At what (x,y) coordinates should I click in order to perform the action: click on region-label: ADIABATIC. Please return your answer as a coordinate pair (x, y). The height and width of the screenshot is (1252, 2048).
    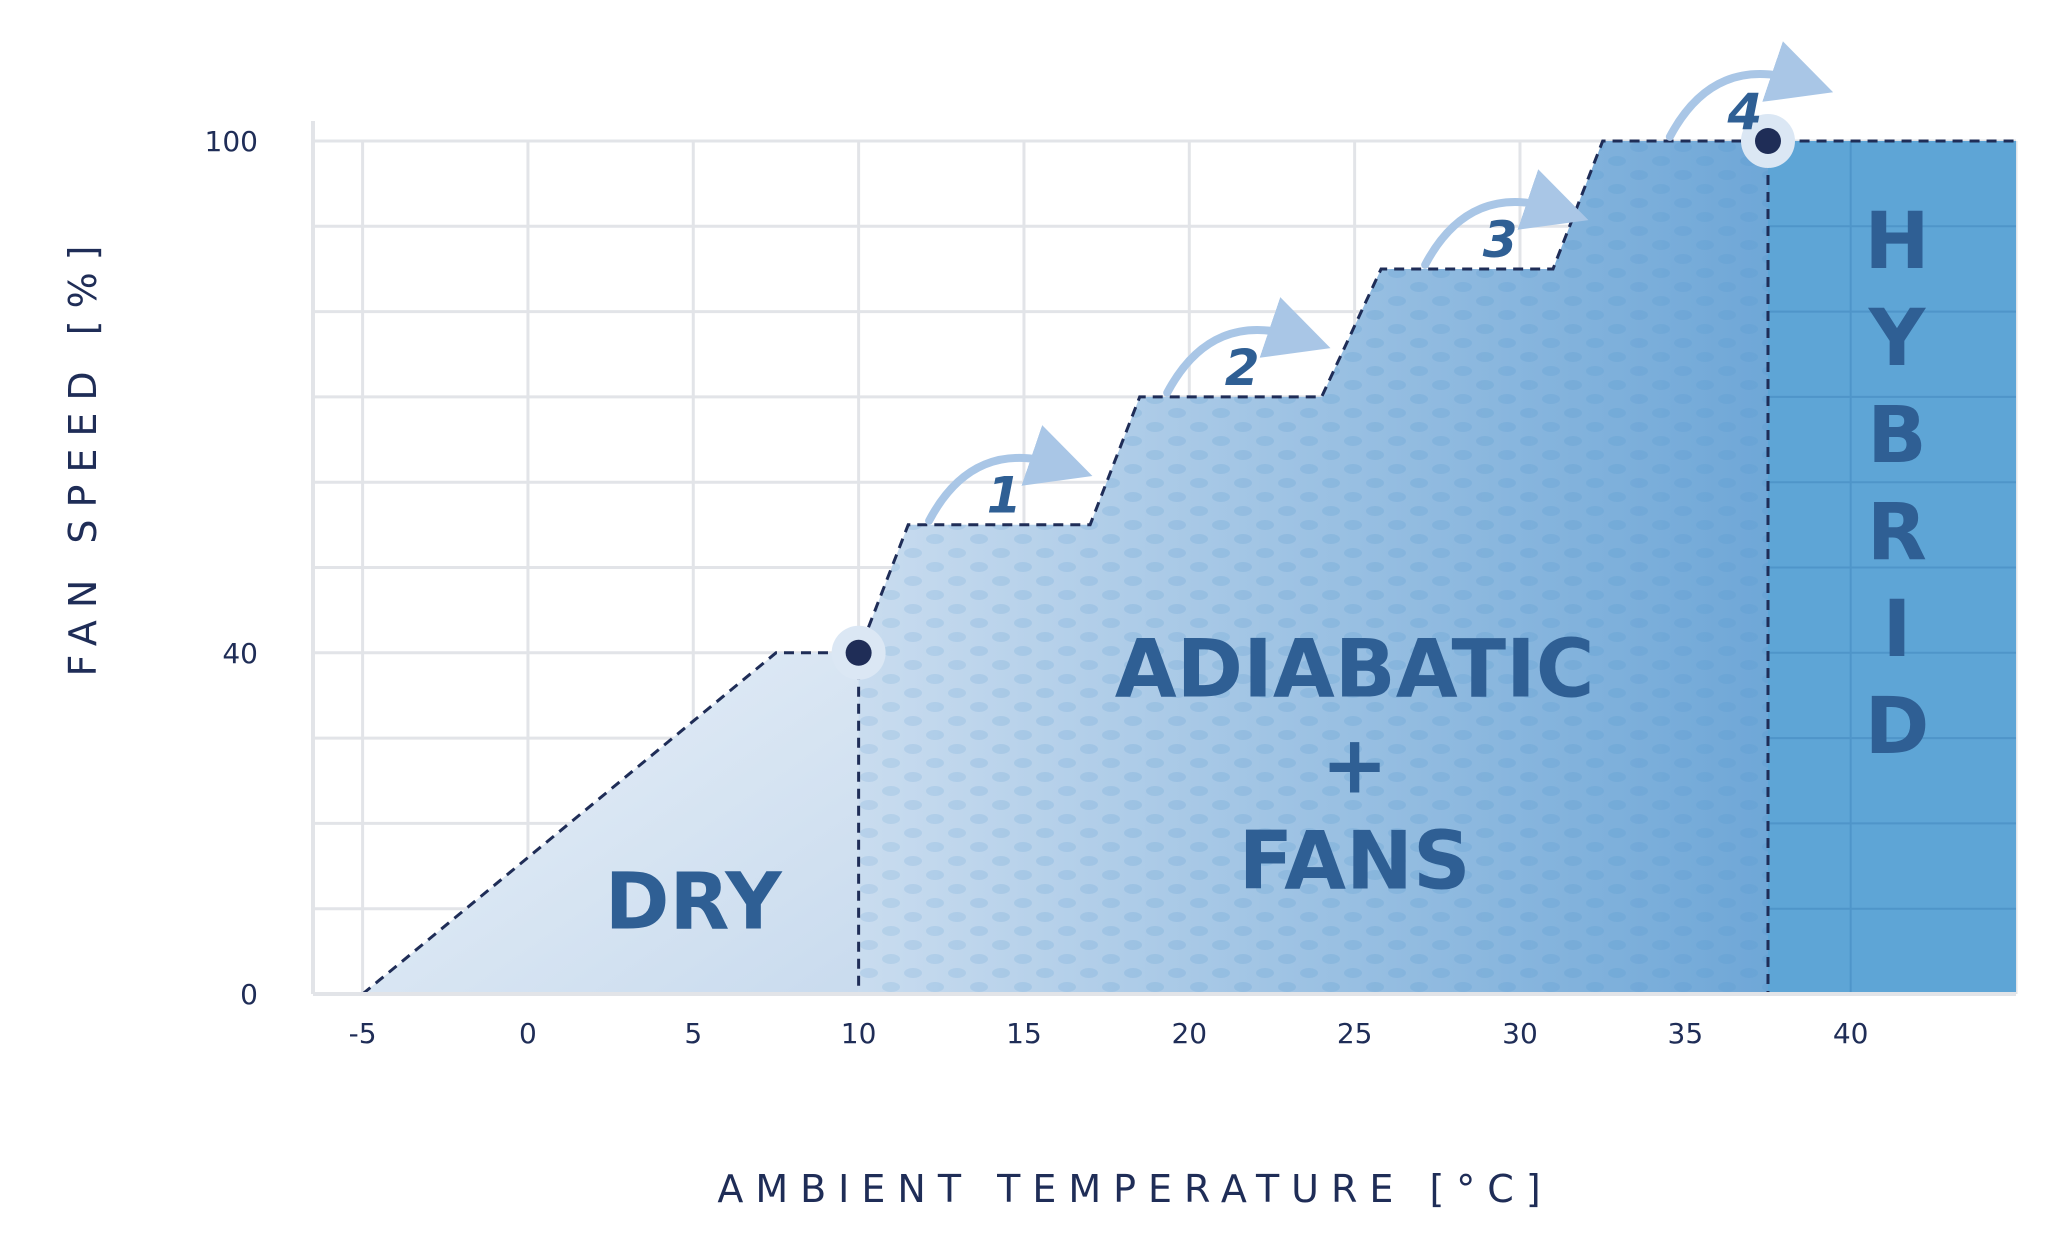
    Looking at the image, I should click on (1355, 668).